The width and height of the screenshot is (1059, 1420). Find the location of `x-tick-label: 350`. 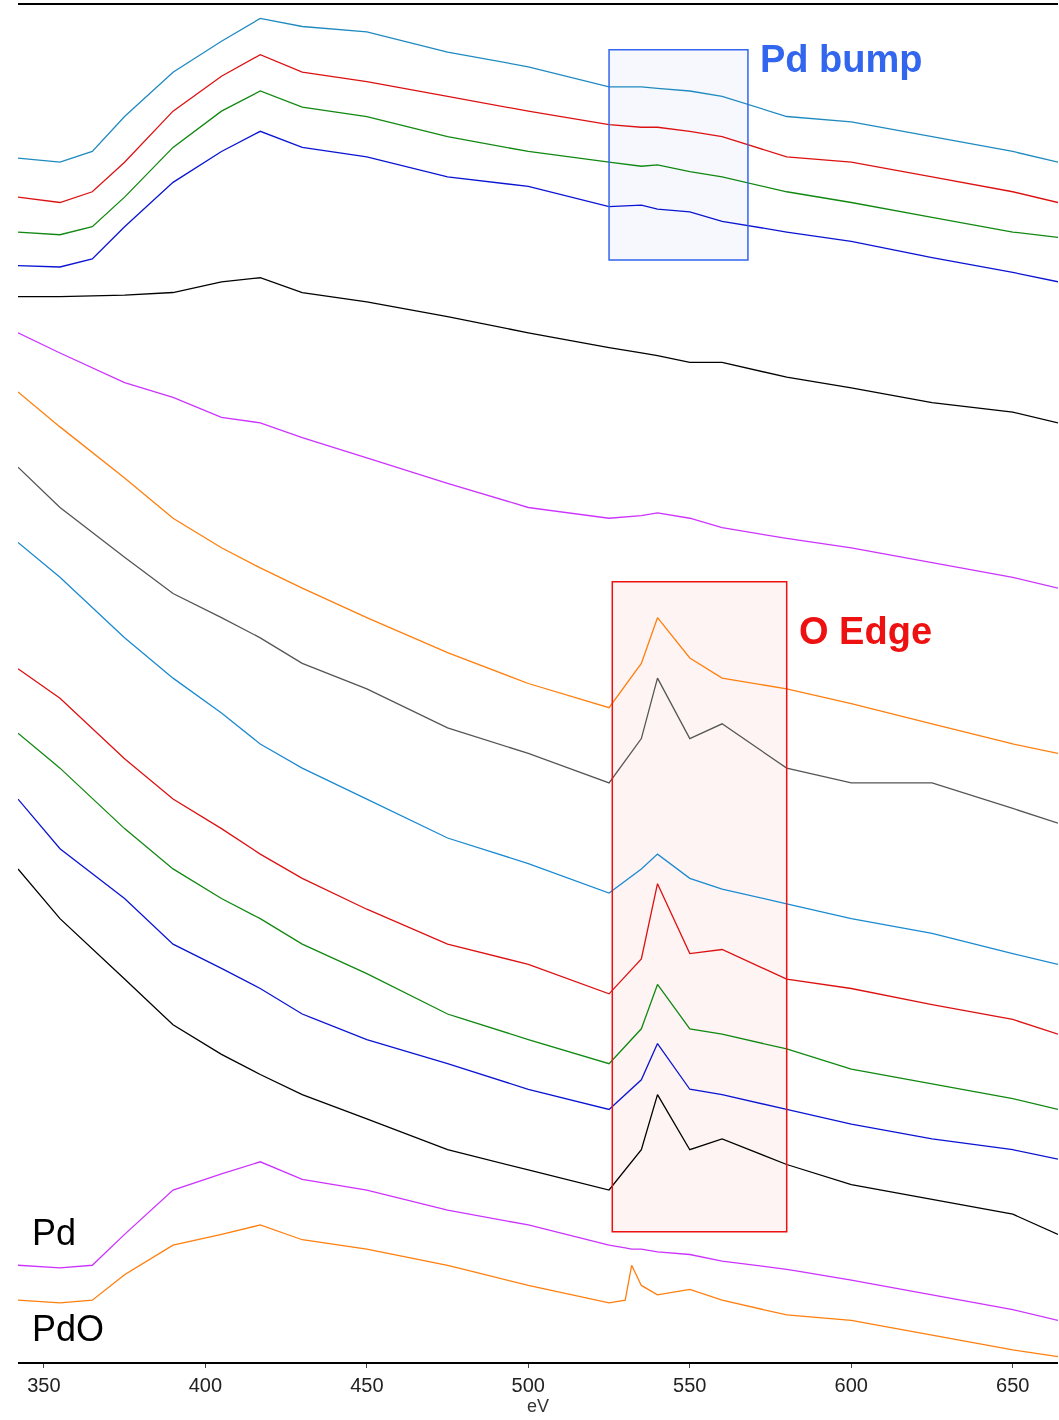

x-tick-label: 350 is located at coordinates (44, 1384).